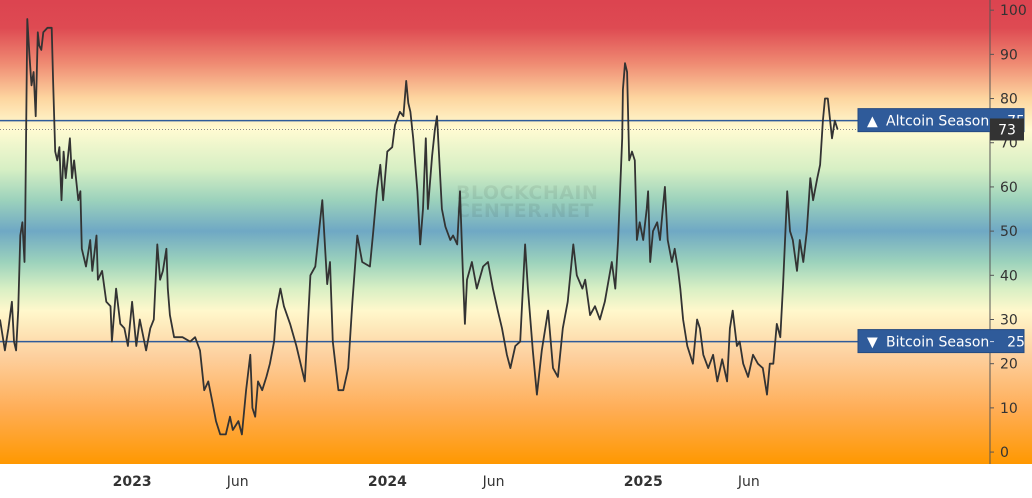 Image resolution: width=1032 pixels, height=498 pixels. What do you see at coordinates (525, 211) in the screenshot?
I see `watermark-line-2: CENTER.NET` at bounding box center [525, 211].